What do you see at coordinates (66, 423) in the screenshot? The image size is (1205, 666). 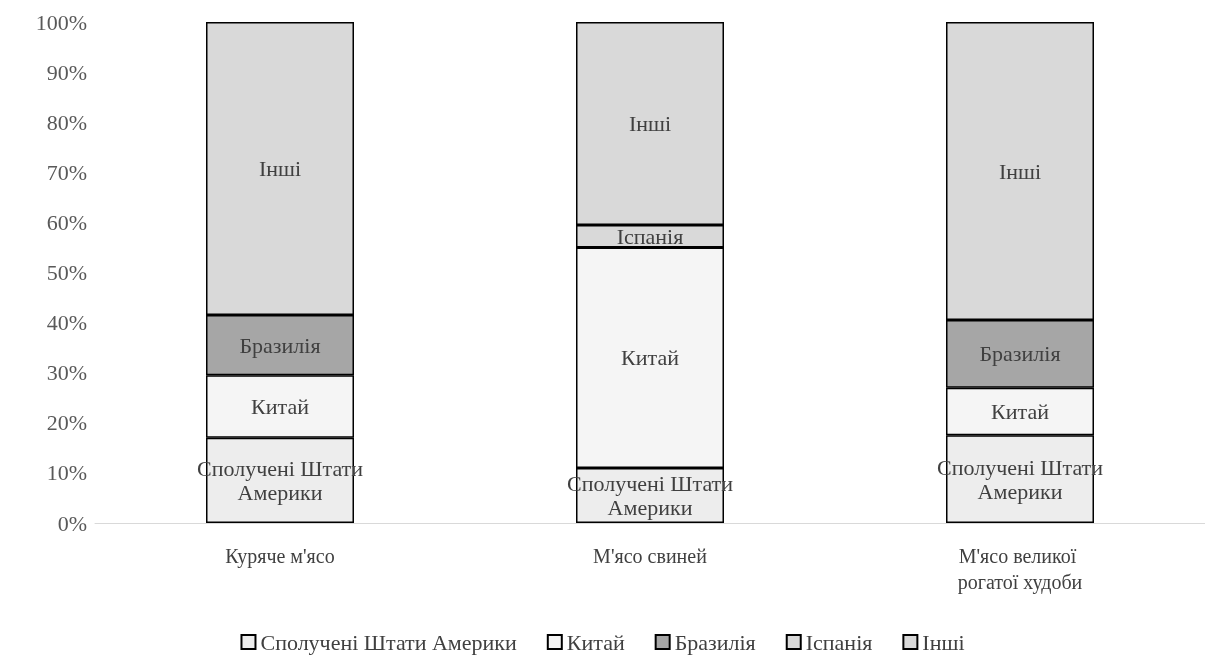 I see `y-tick-label: 20%` at bounding box center [66, 423].